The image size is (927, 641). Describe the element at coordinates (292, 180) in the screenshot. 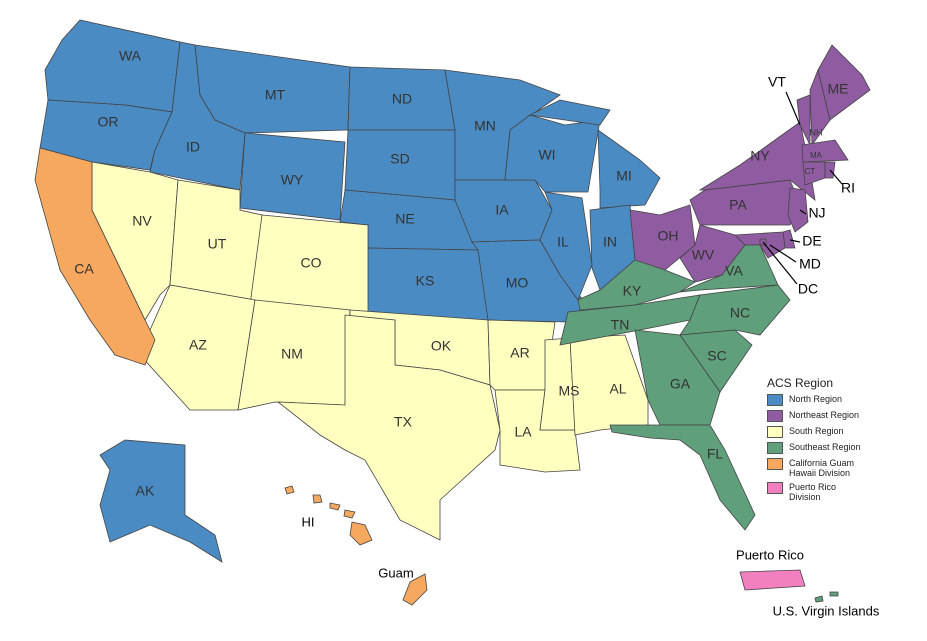

I see `state-label: WY` at that location.